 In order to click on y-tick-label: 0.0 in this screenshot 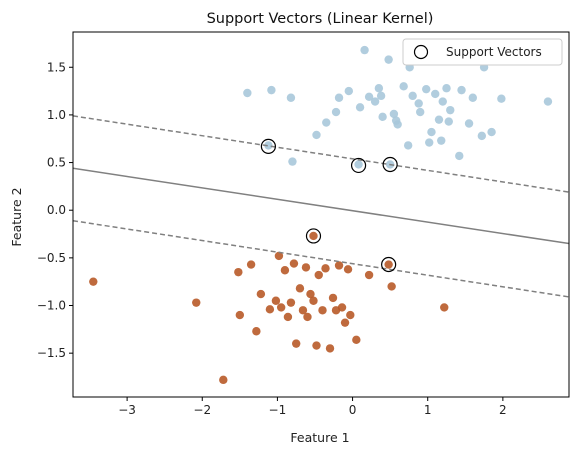, I will do `click(56, 210)`.